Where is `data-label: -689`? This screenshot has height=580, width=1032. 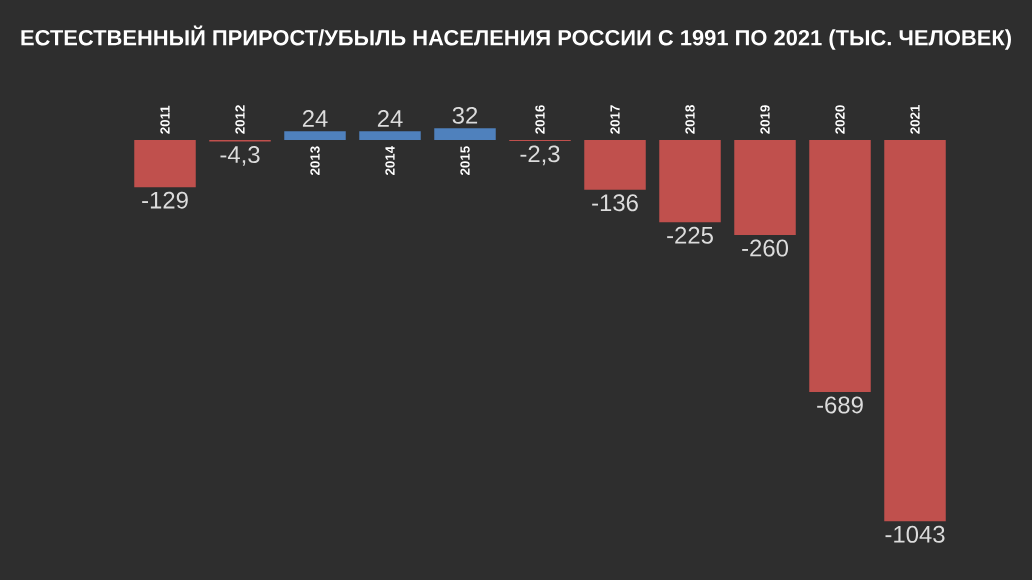
data-label: -689 is located at coordinates (840, 405).